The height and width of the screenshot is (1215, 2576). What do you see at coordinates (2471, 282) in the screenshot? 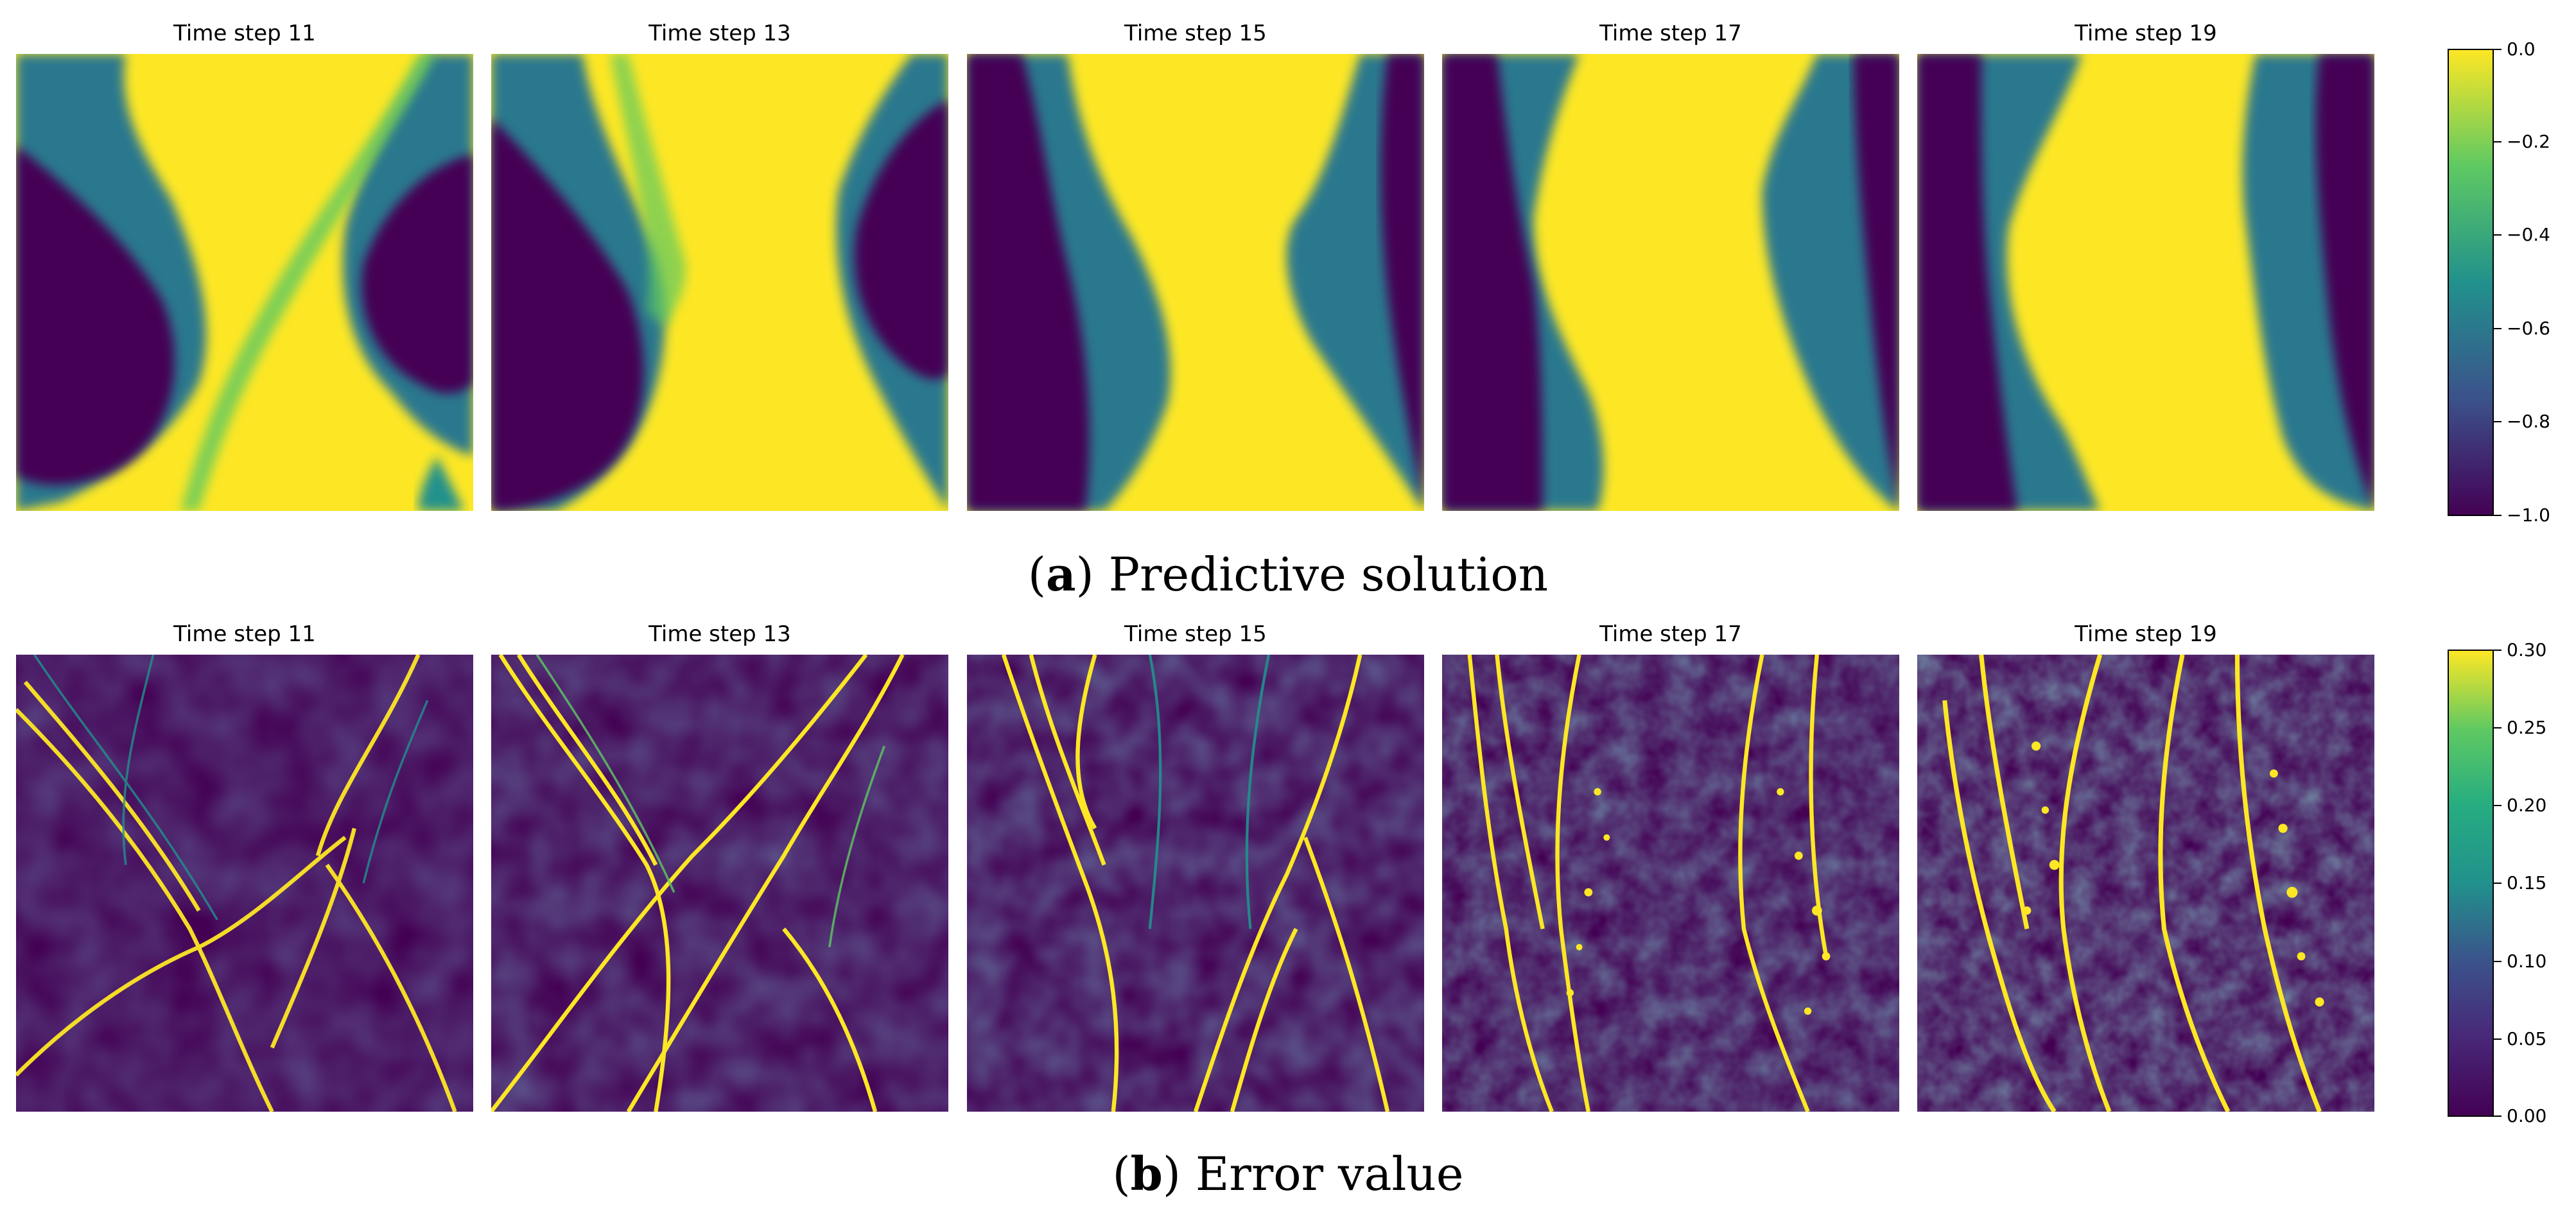
I see `colorbar-predictive` at bounding box center [2471, 282].